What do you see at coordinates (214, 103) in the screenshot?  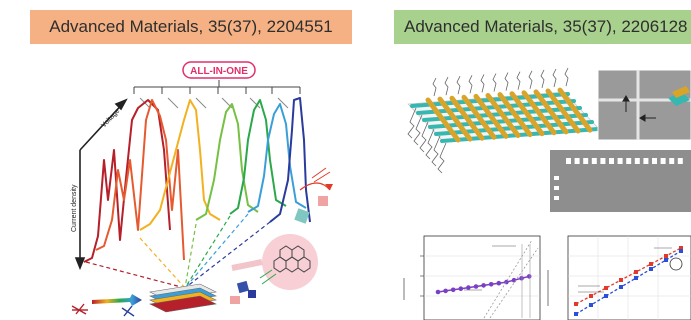 I see `curve-labels` at bounding box center [214, 103].